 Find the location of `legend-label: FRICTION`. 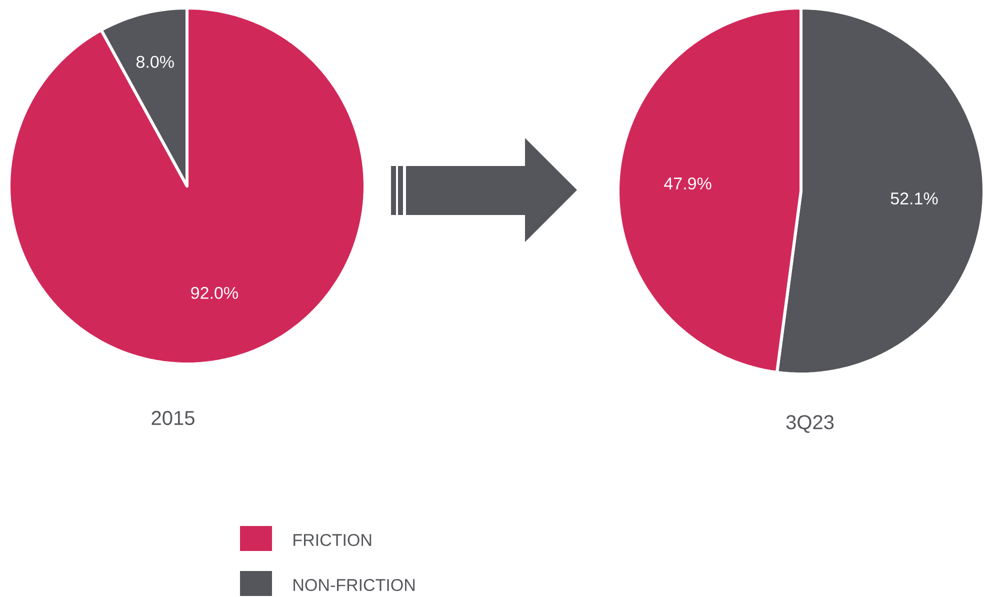

legend-label: FRICTION is located at coordinates (333, 540).